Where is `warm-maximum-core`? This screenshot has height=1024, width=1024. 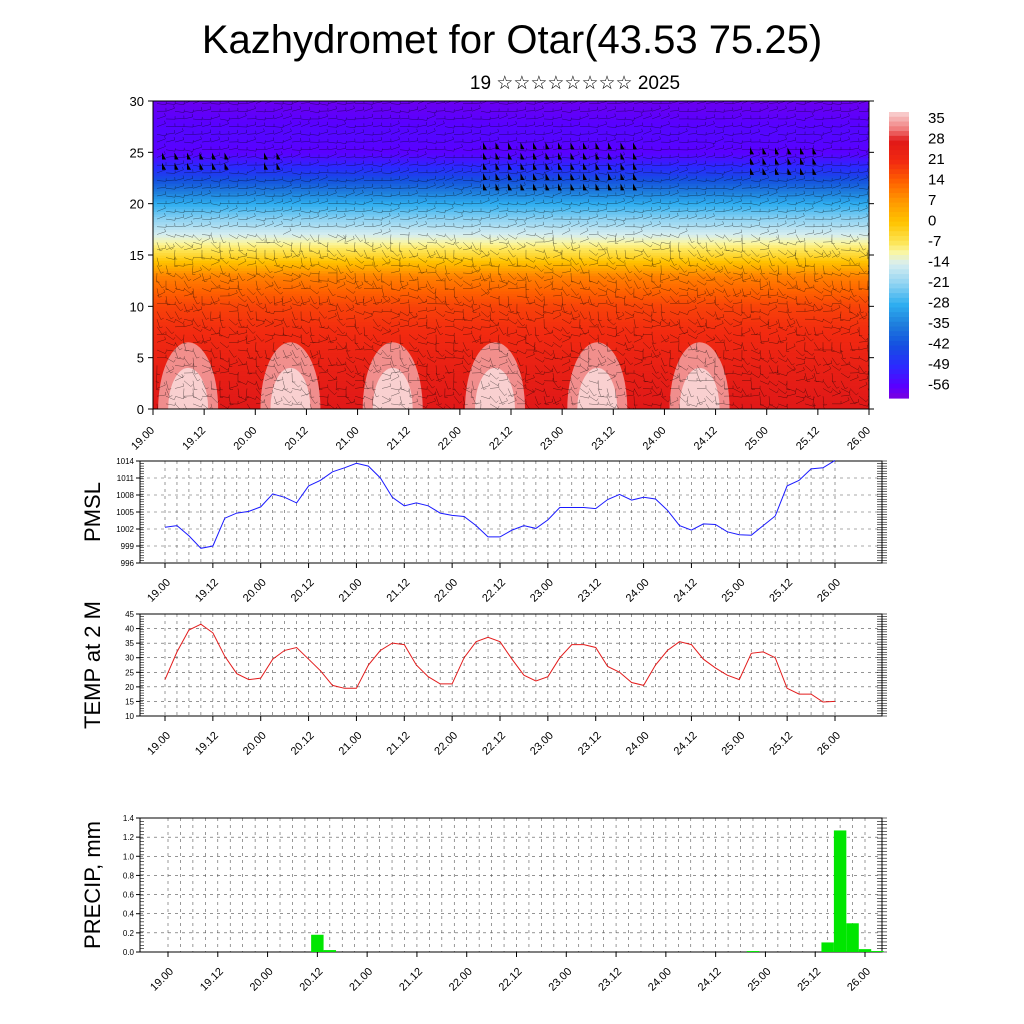
warm-maximum-core is located at coordinates (495, 388).